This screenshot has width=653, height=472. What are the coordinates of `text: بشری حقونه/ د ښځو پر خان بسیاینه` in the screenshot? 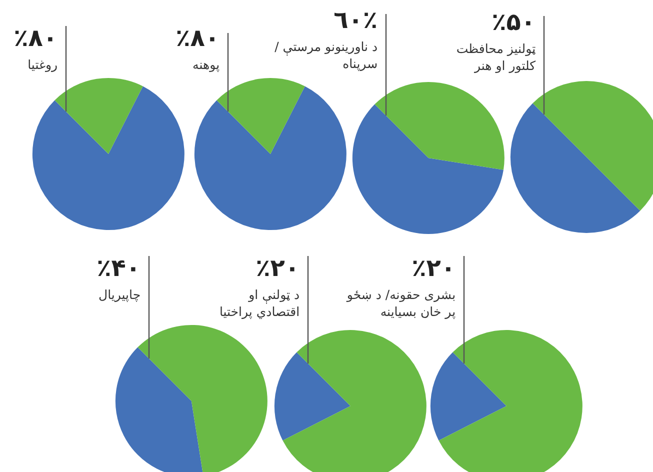 It's located at (400, 303).